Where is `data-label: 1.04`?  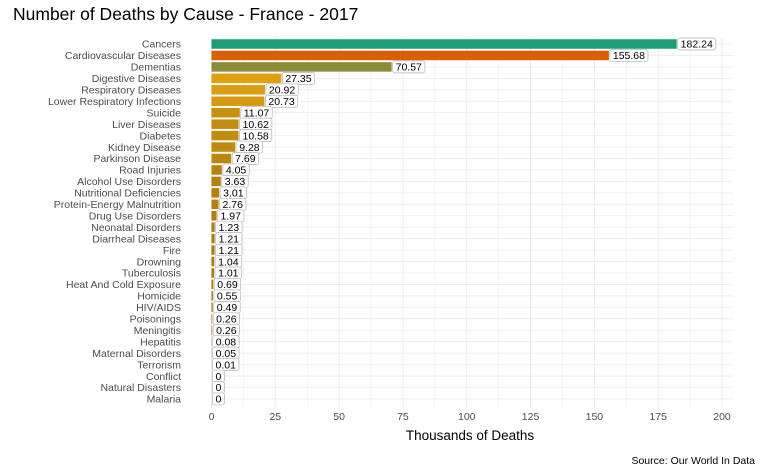 data-label: 1.04 is located at coordinates (228, 261).